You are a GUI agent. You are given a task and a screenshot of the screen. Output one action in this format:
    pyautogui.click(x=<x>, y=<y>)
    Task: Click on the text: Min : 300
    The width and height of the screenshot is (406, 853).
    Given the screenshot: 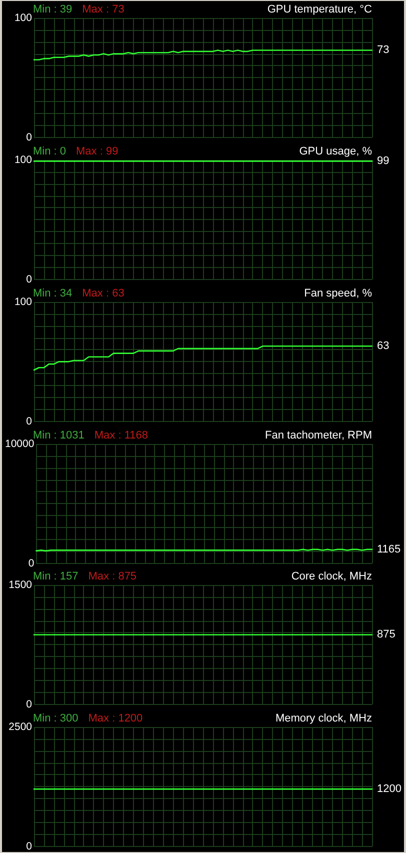 What is the action you would take?
    pyautogui.click(x=55, y=718)
    